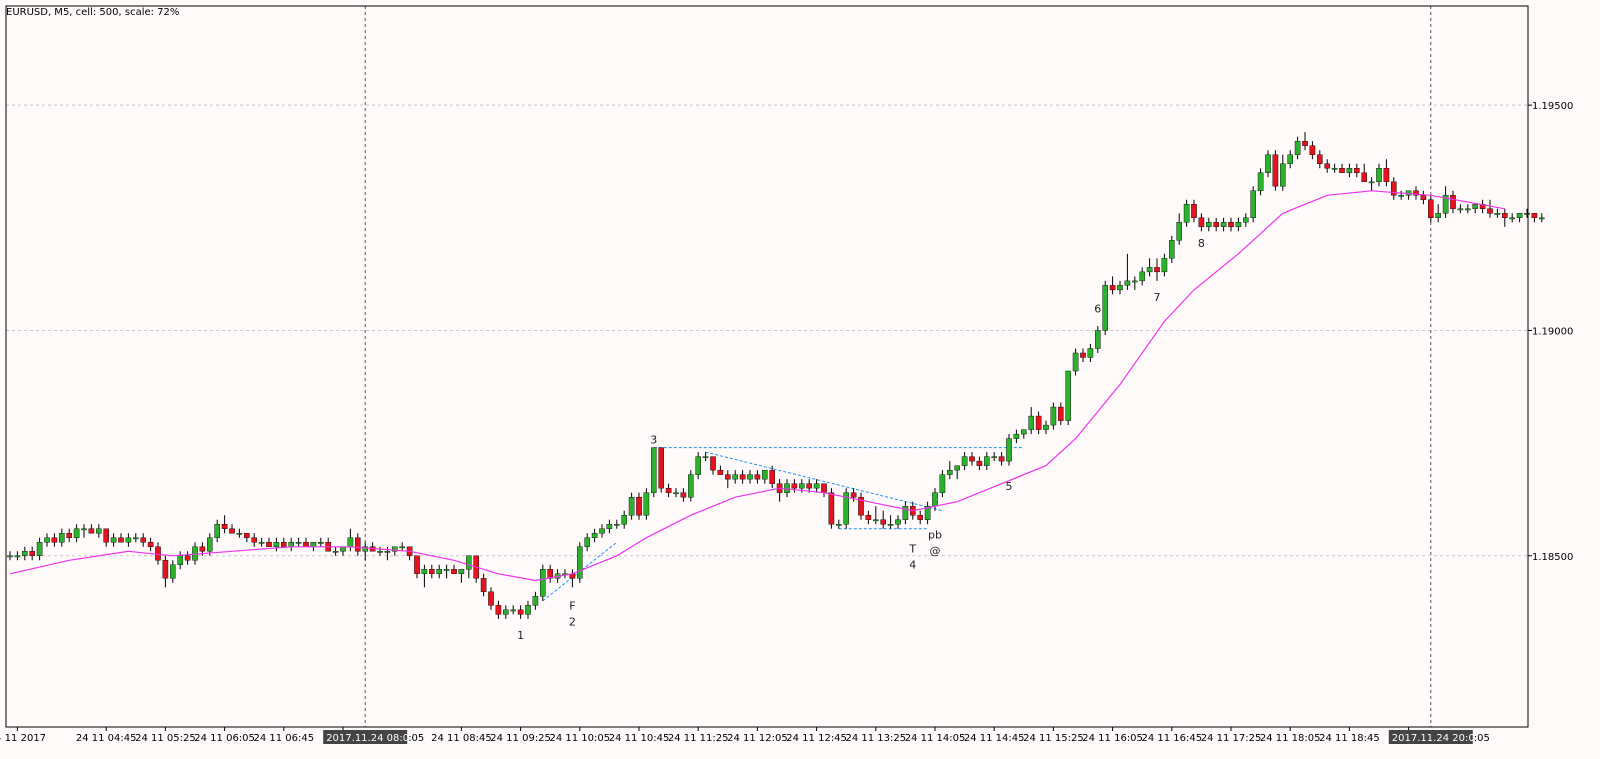  What do you see at coordinates (1171, 738) in the screenshot?
I see `time-tick-label: 24 11 16:45` at bounding box center [1171, 738].